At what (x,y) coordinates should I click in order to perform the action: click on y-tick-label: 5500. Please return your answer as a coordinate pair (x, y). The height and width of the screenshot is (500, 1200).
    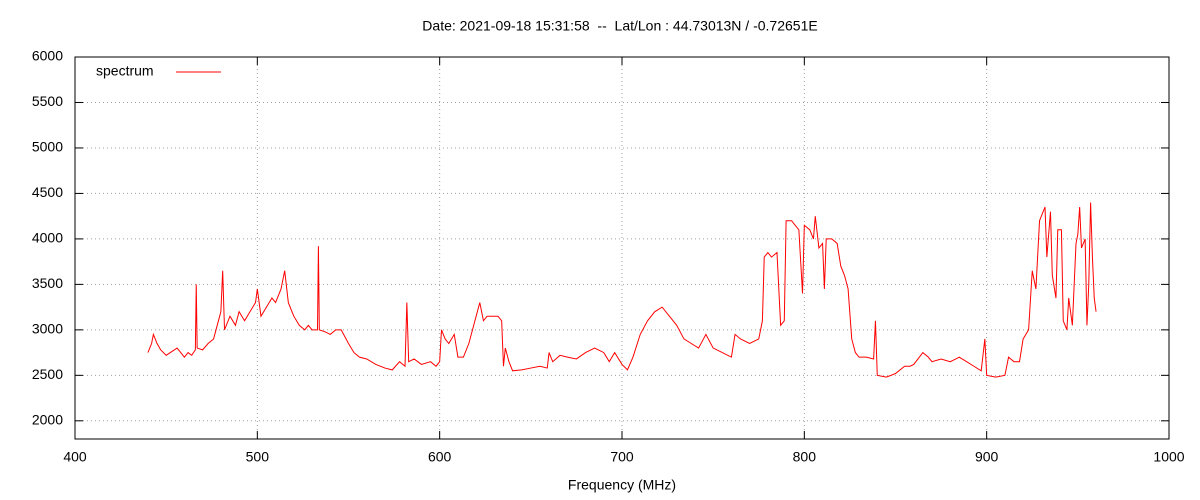
    Looking at the image, I should click on (47, 101).